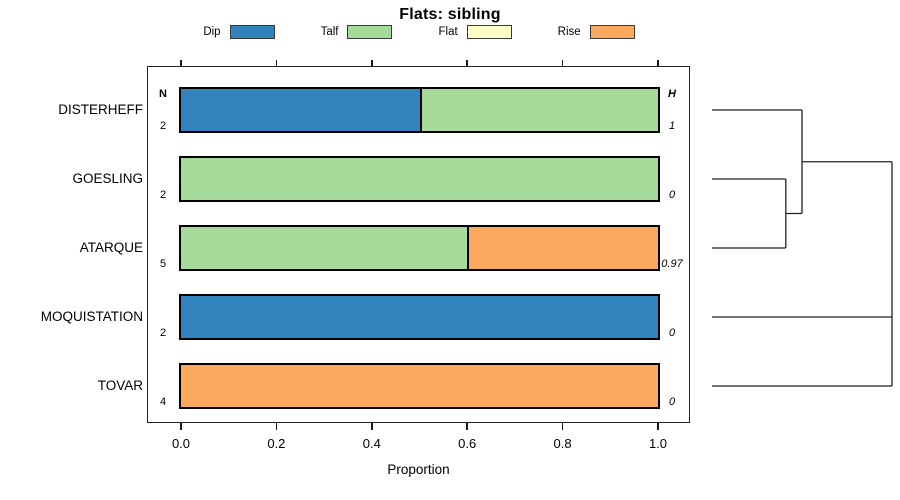 This screenshot has width=900, height=500. Describe the element at coordinates (418, 469) in the screenshot. I see `x-axis-label: Proportion` at that location.